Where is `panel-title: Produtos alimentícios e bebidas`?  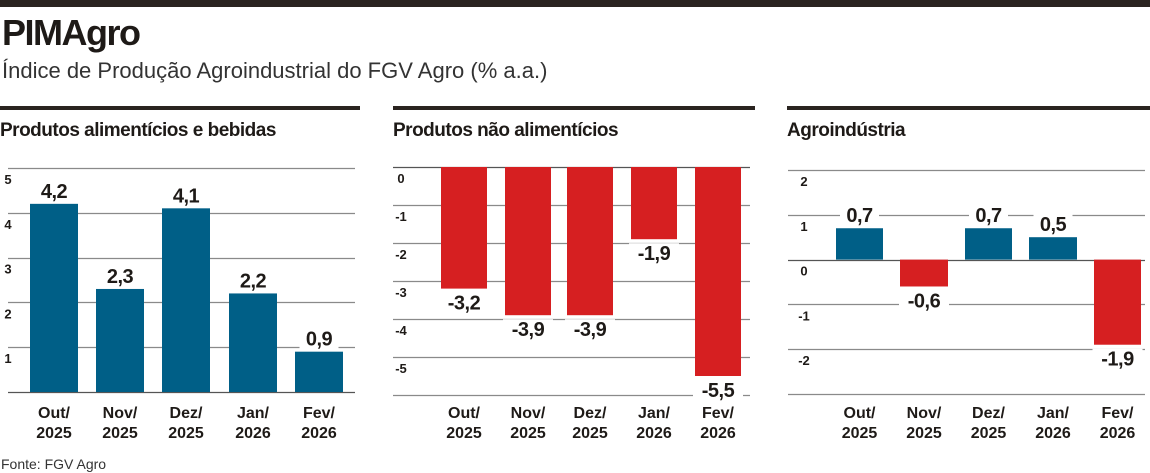 panel-title: Produtos alimentícios e bebidas is located at coordinates (138, 130).